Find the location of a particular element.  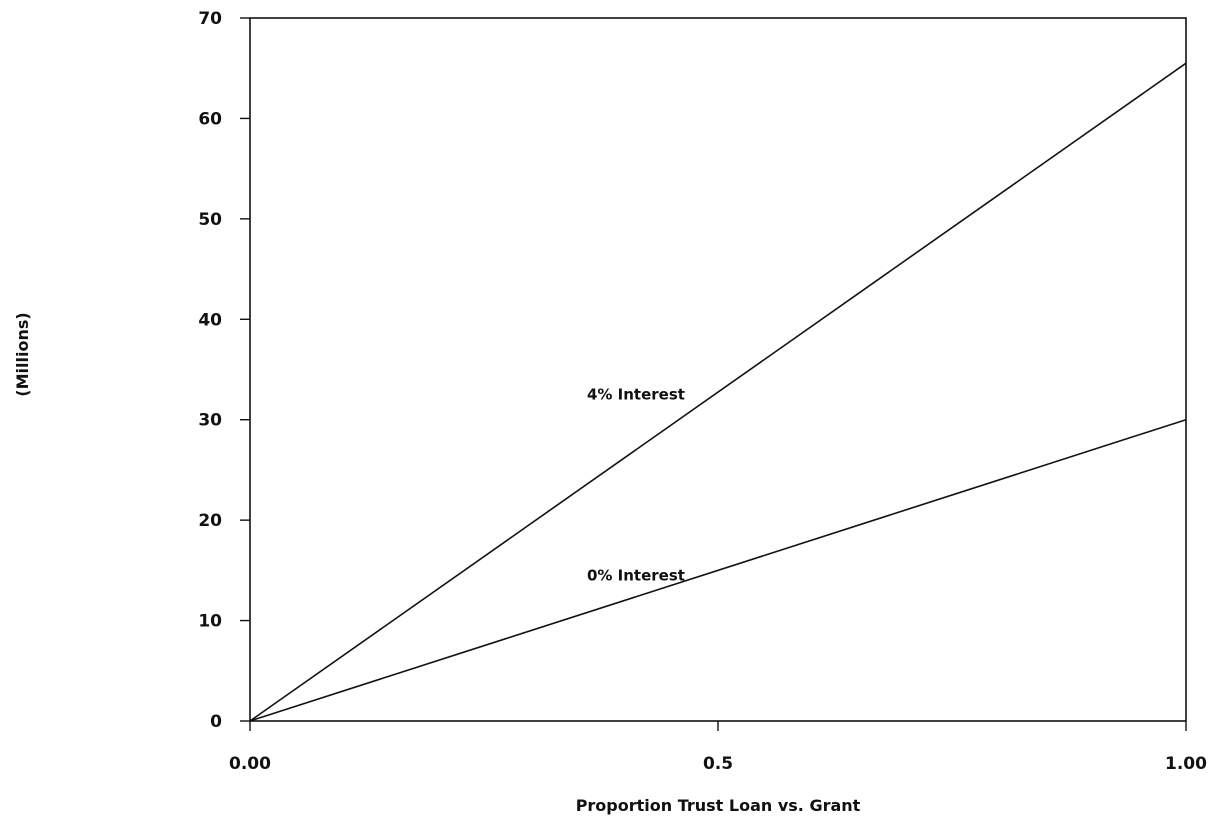

series-annotation-1: 4% Interest is located at coordinates (636, 395).